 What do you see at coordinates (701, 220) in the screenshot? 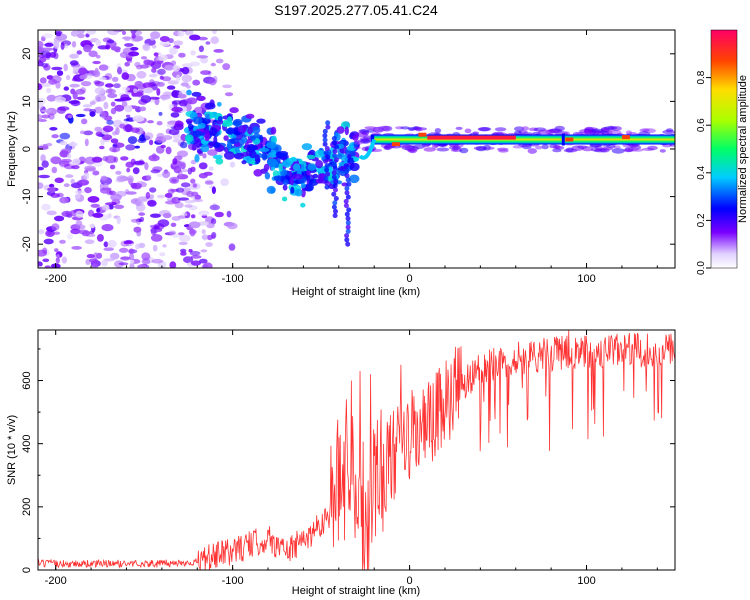
I see `colorbar-tick-label: 0.2` at bounding box center [701, 220].